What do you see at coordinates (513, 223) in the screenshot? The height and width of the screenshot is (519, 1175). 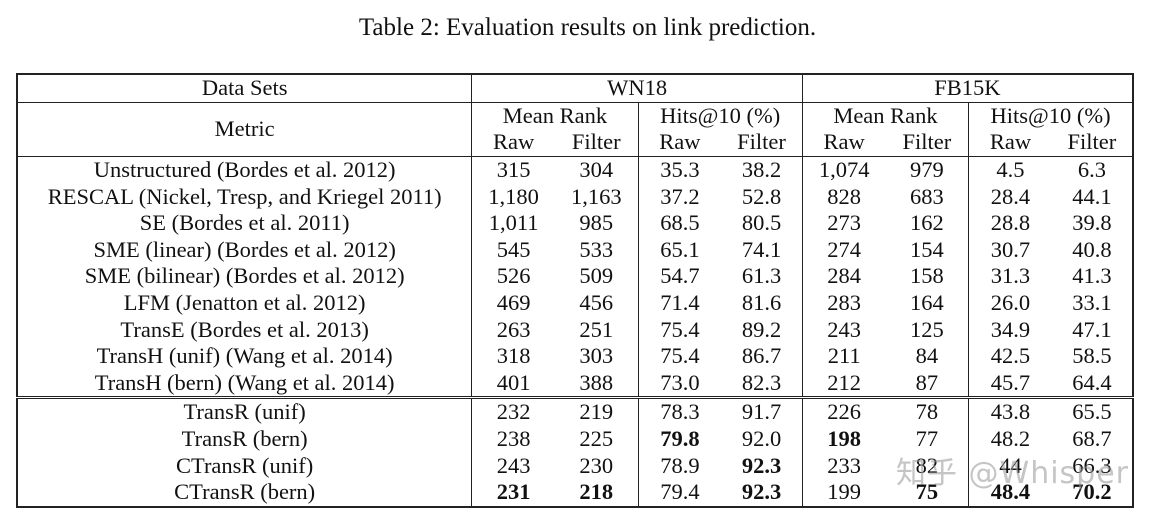 I see `value-cell: 1,011` at bounding box center [513, 223].